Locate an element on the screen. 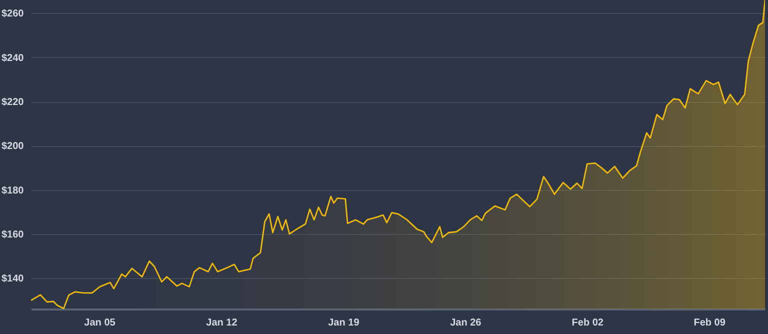 The height and width of the screenshot is (334, 768). x-tick-label: Jan 26 is located at coordinates (466, 323).